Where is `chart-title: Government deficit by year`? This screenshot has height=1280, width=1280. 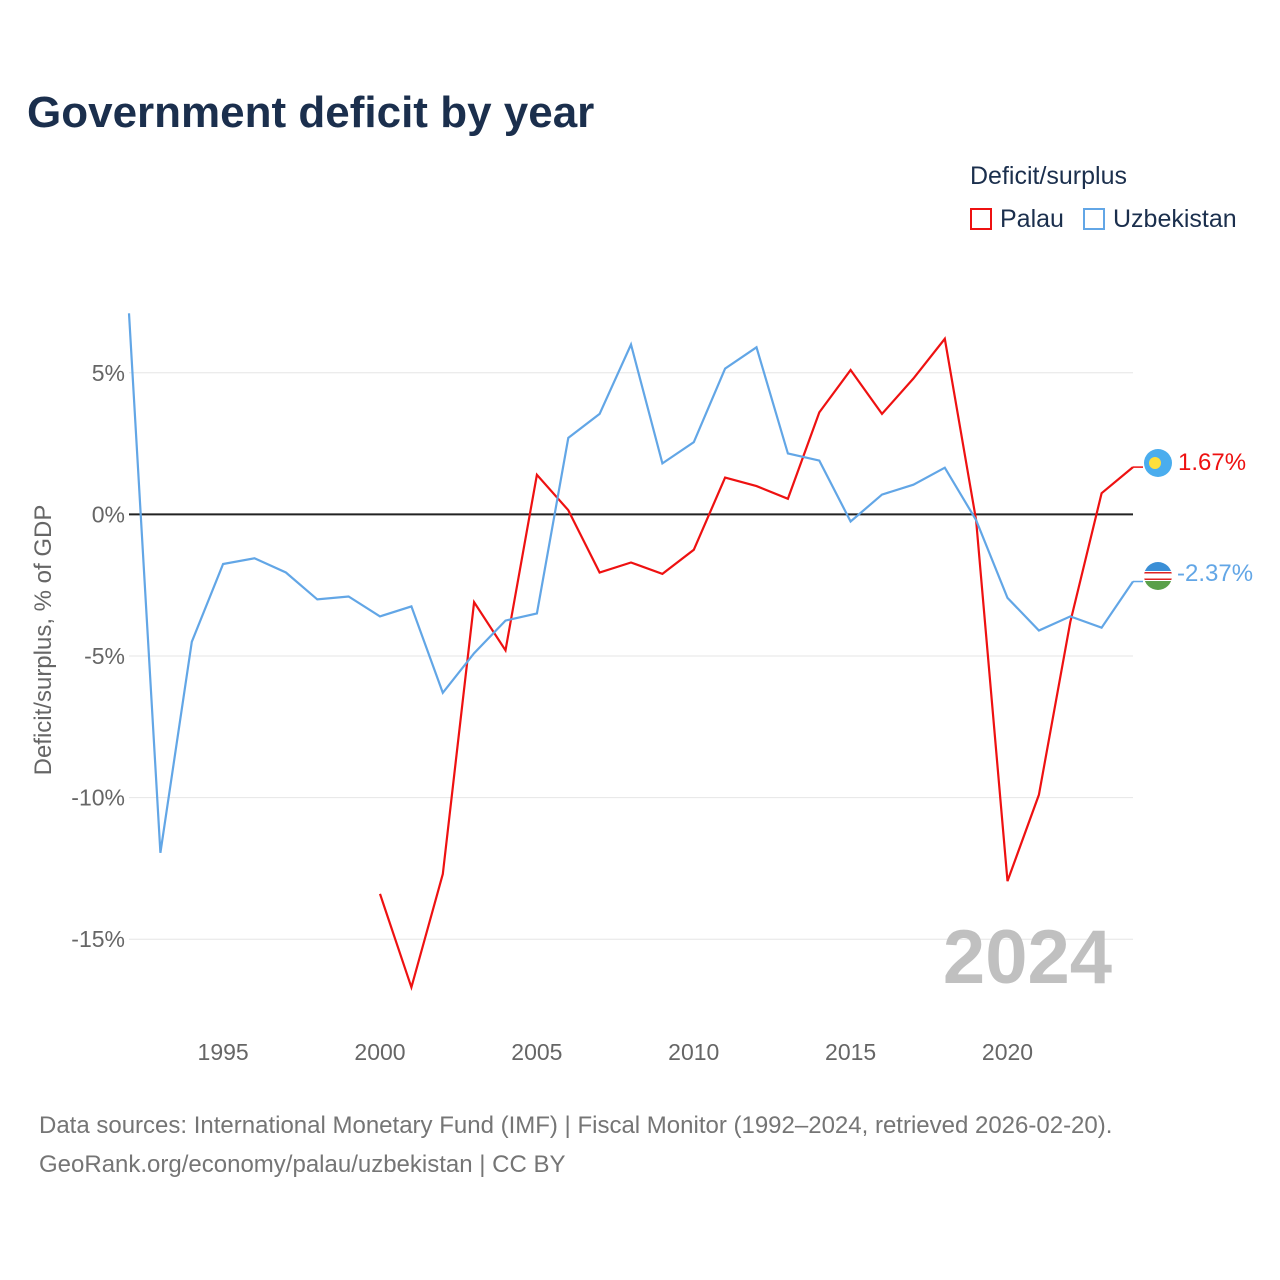
chart-title: Government deficit by year is located at coordinates (311, 112).